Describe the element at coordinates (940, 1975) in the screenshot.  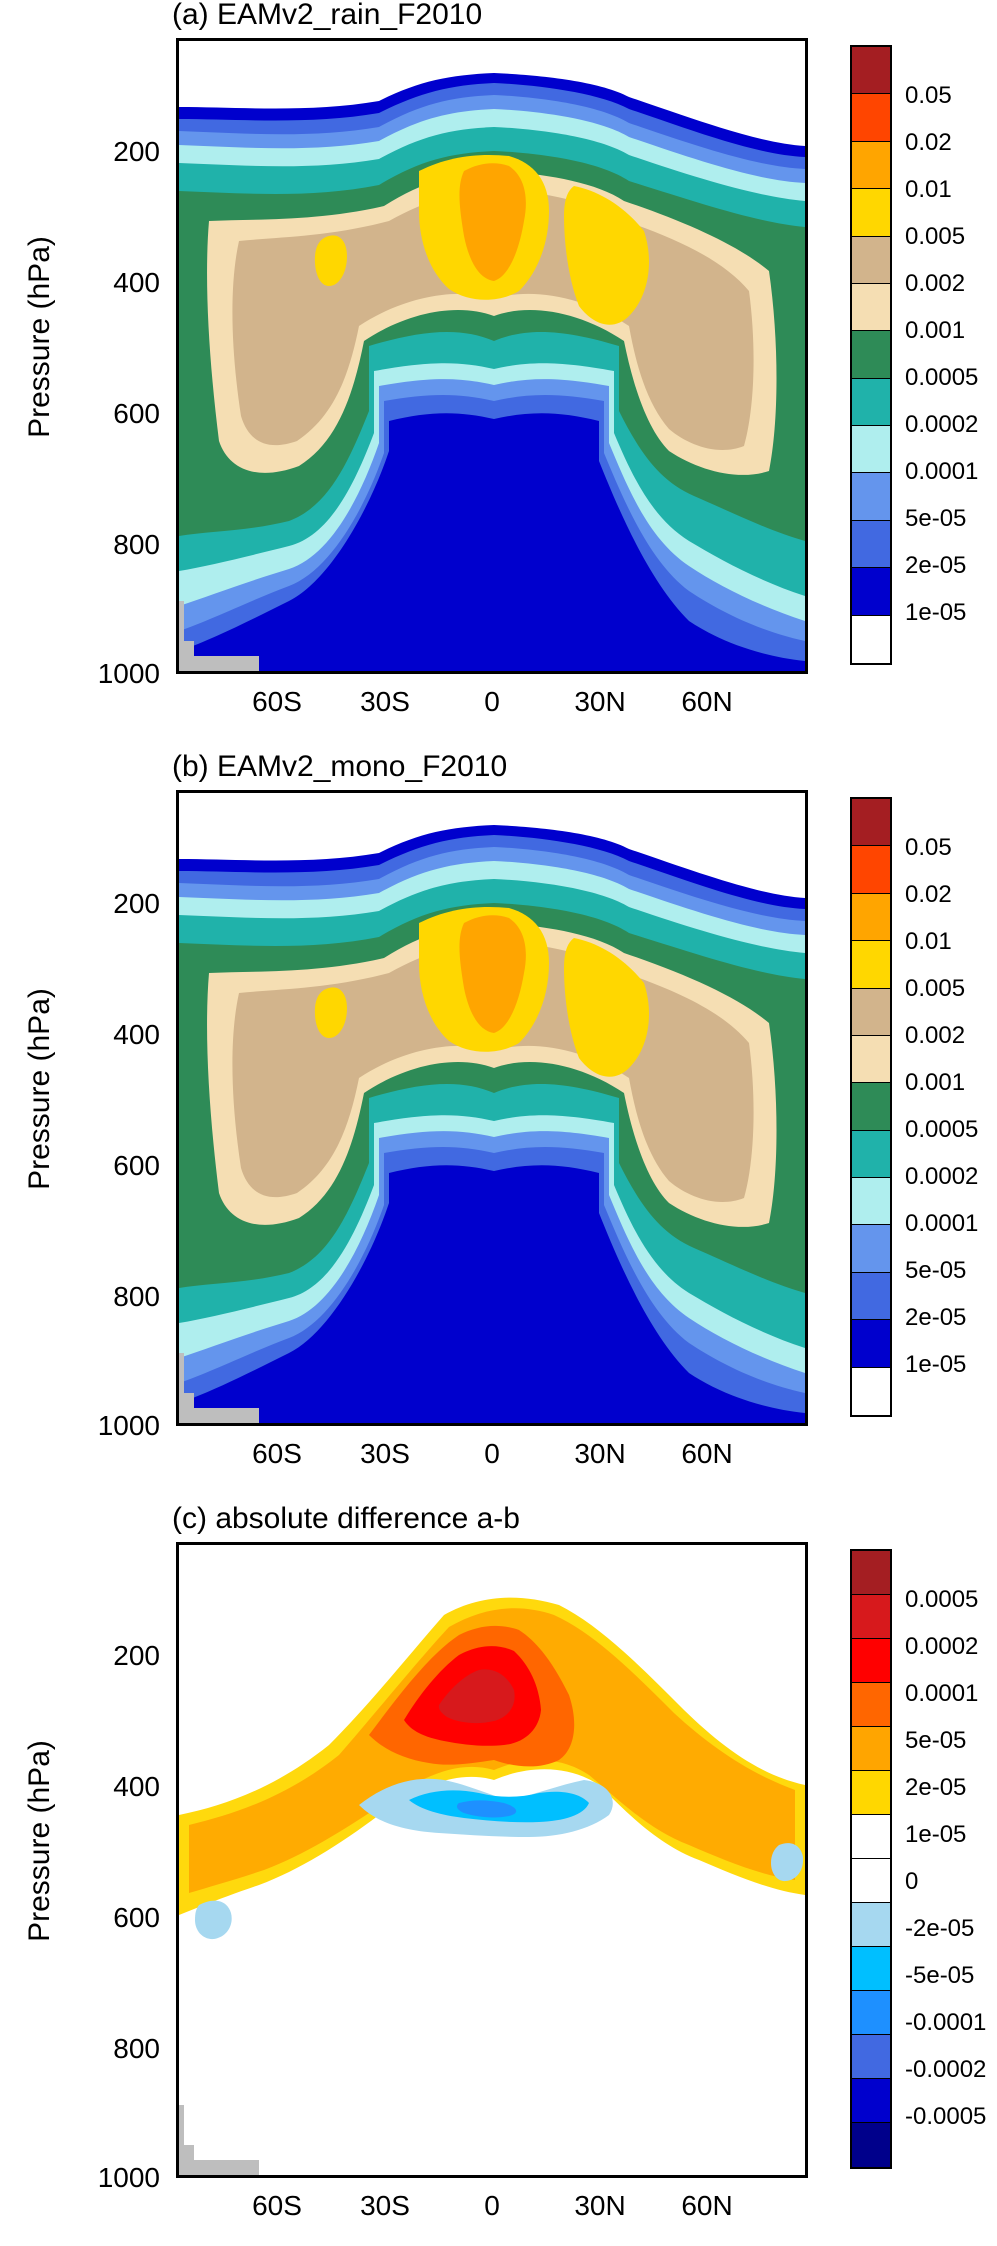
I see `cbar-label: -5e-05` at that location.